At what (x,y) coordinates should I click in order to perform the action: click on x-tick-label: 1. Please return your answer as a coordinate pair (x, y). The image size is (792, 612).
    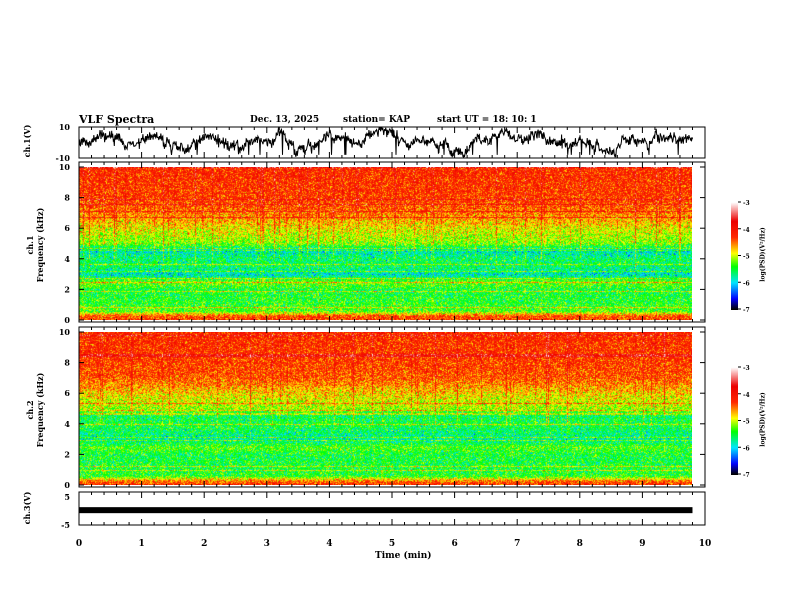
    Looking at the image, I should click on (141, 544).